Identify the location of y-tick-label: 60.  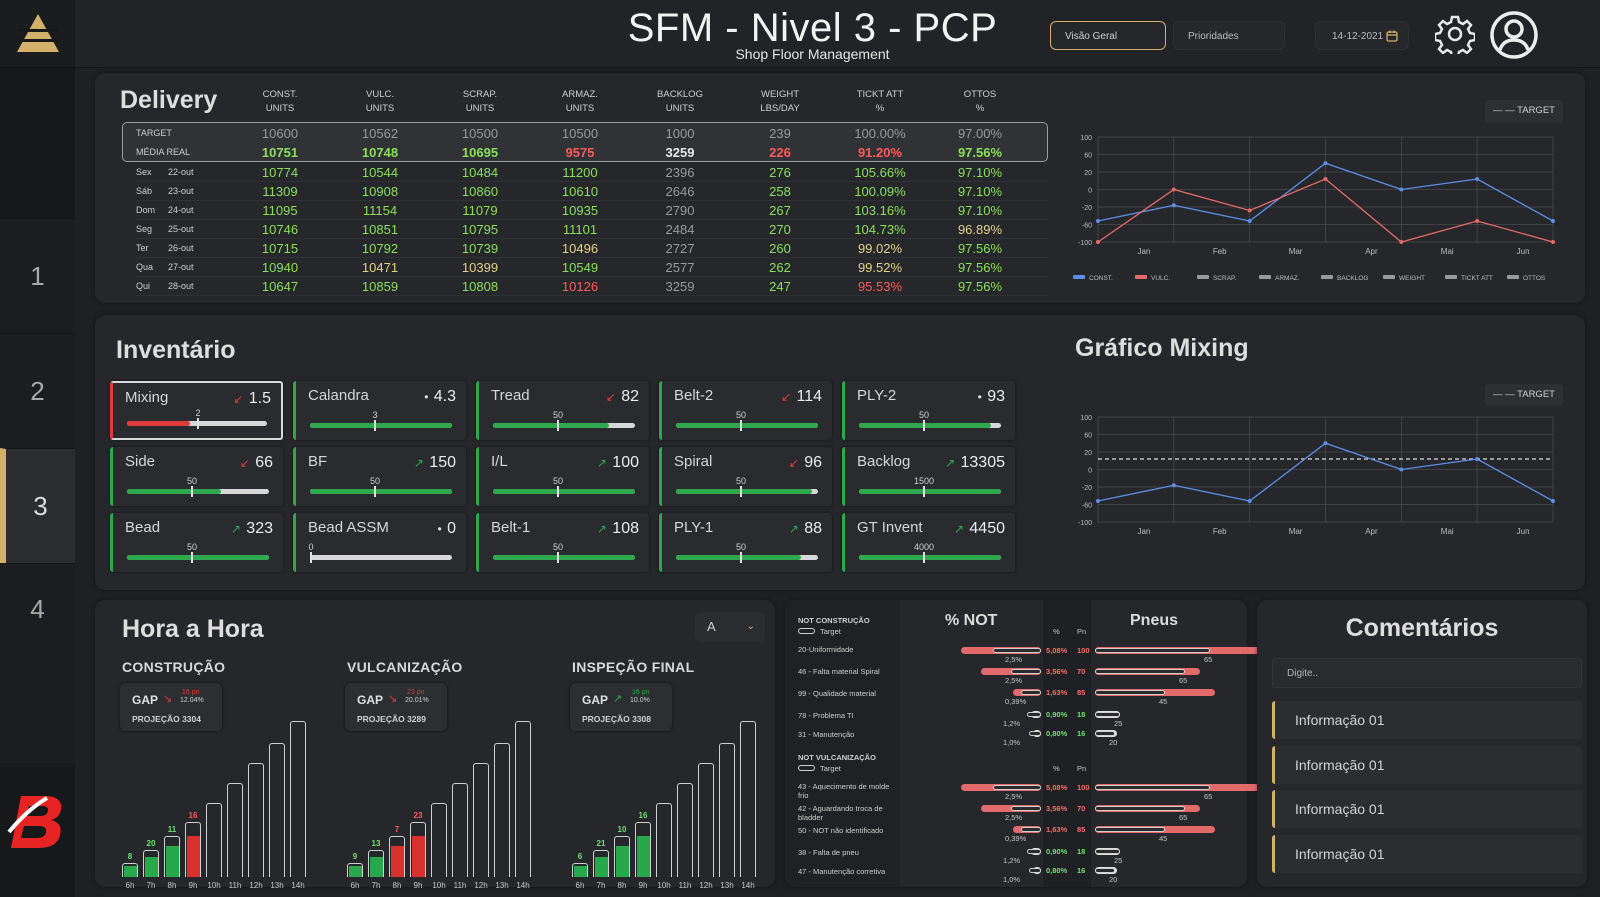
(1088, 436).